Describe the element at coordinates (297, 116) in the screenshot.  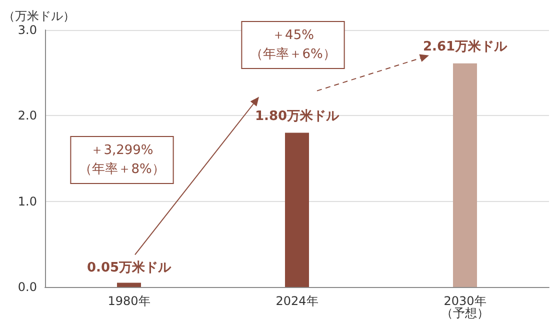
I see `data-label: 1.80万米ドル` at that location.